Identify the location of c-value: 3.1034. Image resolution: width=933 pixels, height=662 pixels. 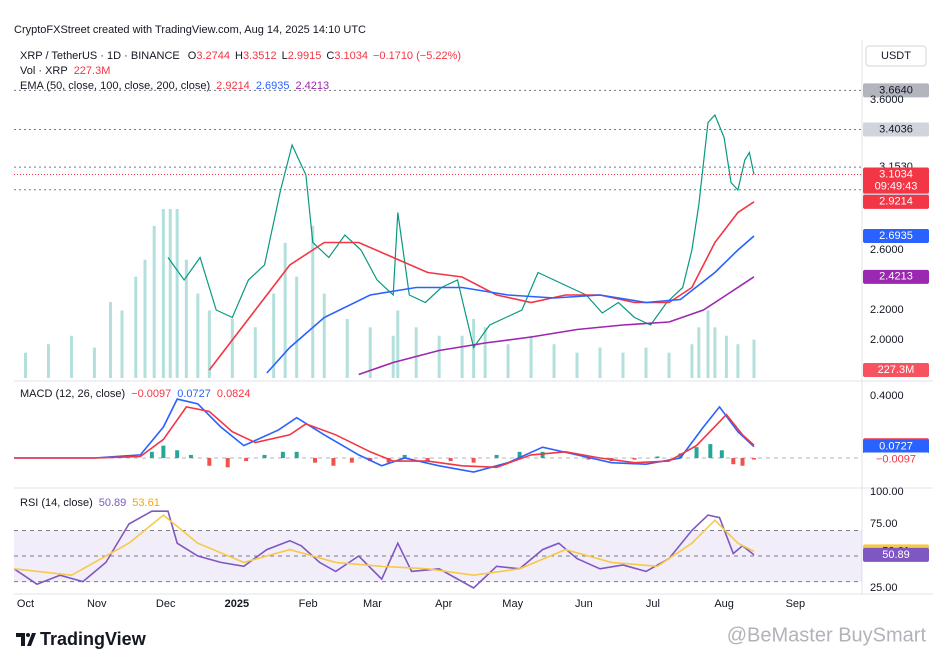
(351, 56).